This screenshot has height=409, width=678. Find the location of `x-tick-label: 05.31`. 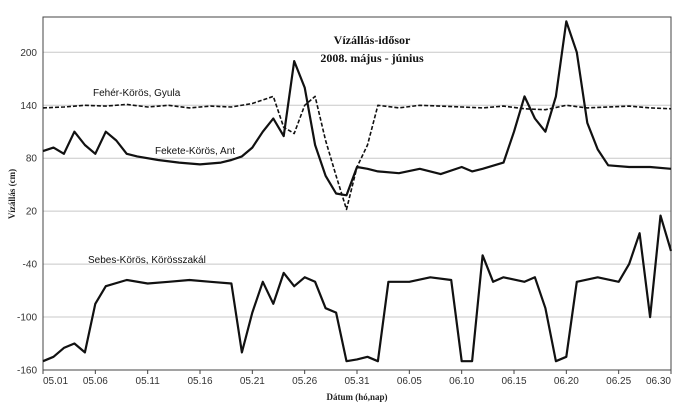

x-tick-label: 05.31 is located at coordinates (356, 381).